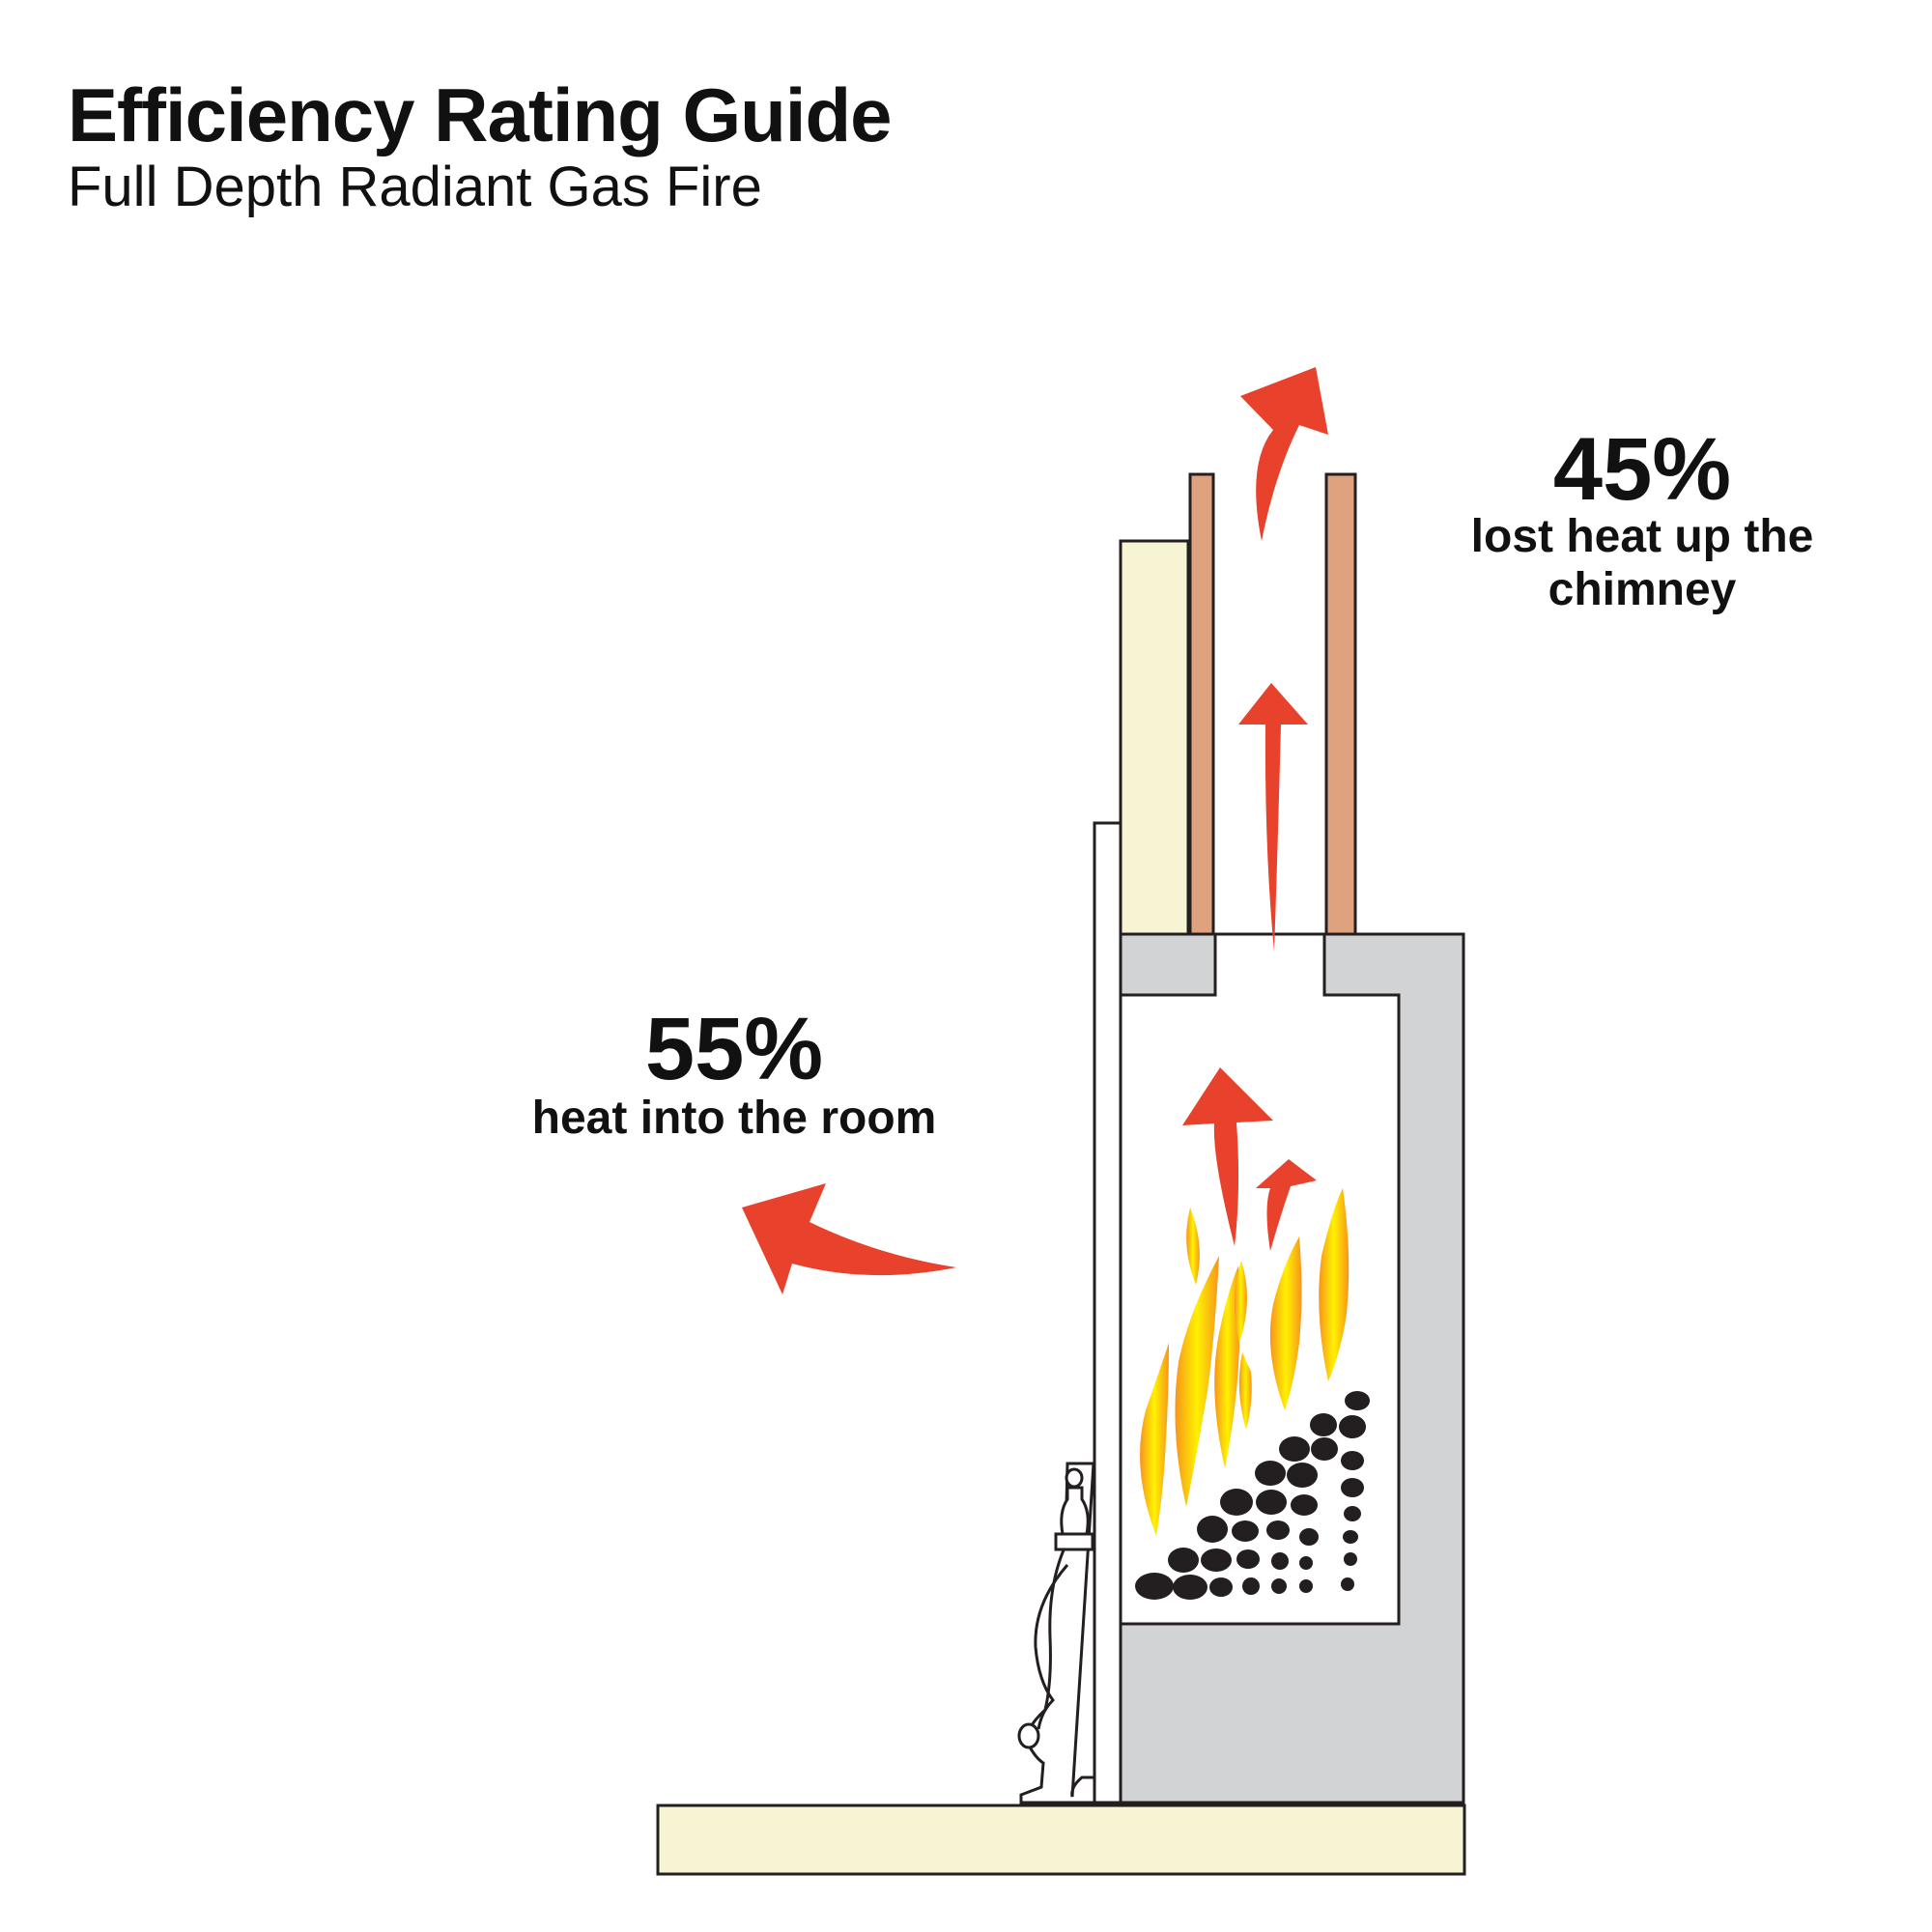 This screenshot has width=1932, height=1932. What do you see at coordinates (1284, 454) in the screenshot?
I see `chimney-exit-arrow` at bounding box center [1284, 454].